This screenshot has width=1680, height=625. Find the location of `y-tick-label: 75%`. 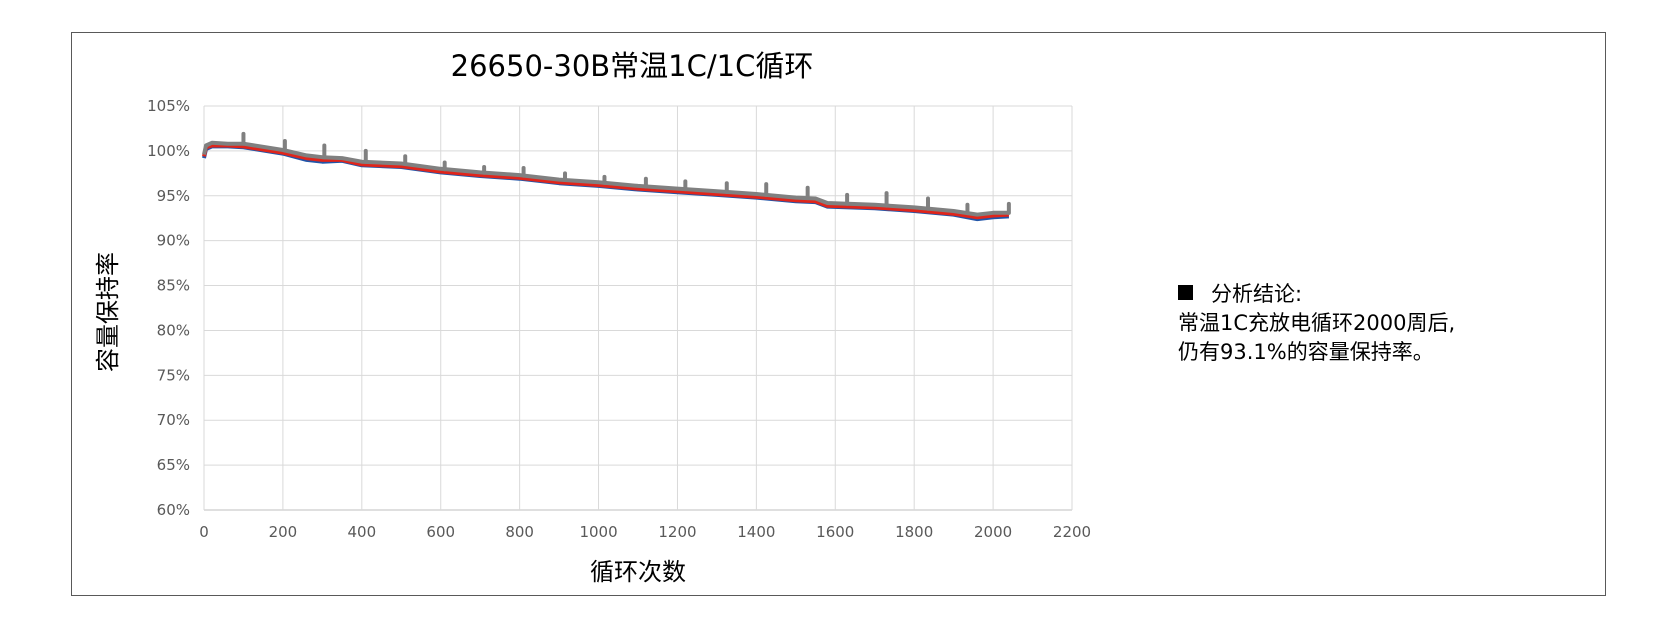

y-tick-label: 75% is located at coordinates (173, 375).